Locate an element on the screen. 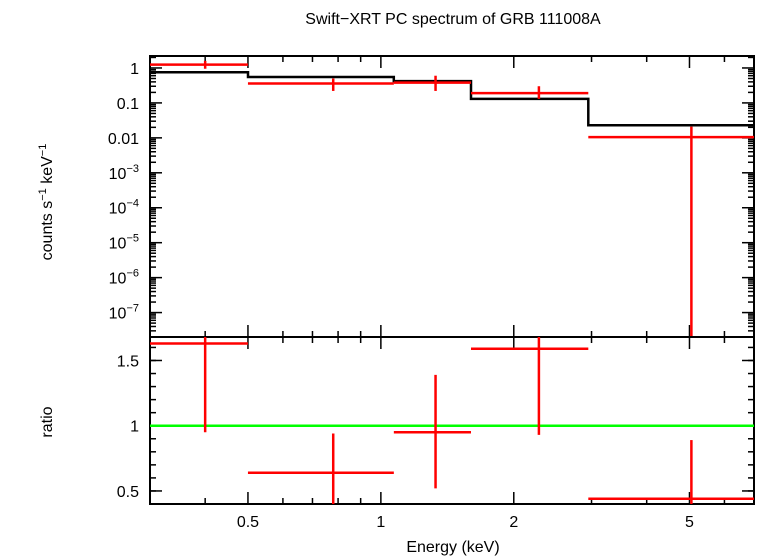 The height and width of the screenshot is (556, 758). spectrum-y-tick-label: 10⁻⁶ is located at coordinates (124, 278).